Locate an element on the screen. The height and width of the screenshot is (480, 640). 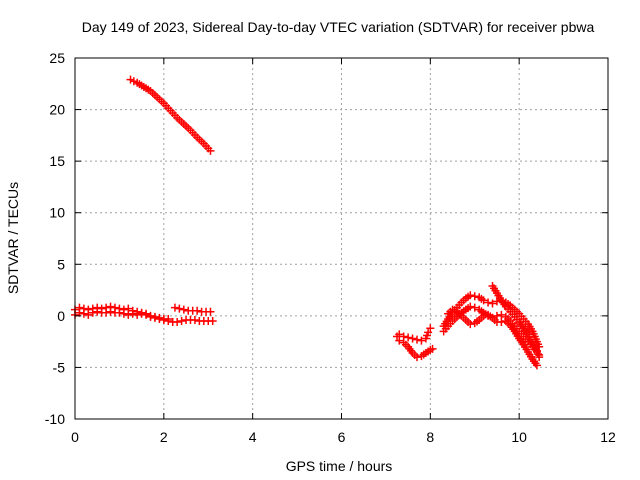
y-tick-label: 25 is located at coordinates (57, 58).